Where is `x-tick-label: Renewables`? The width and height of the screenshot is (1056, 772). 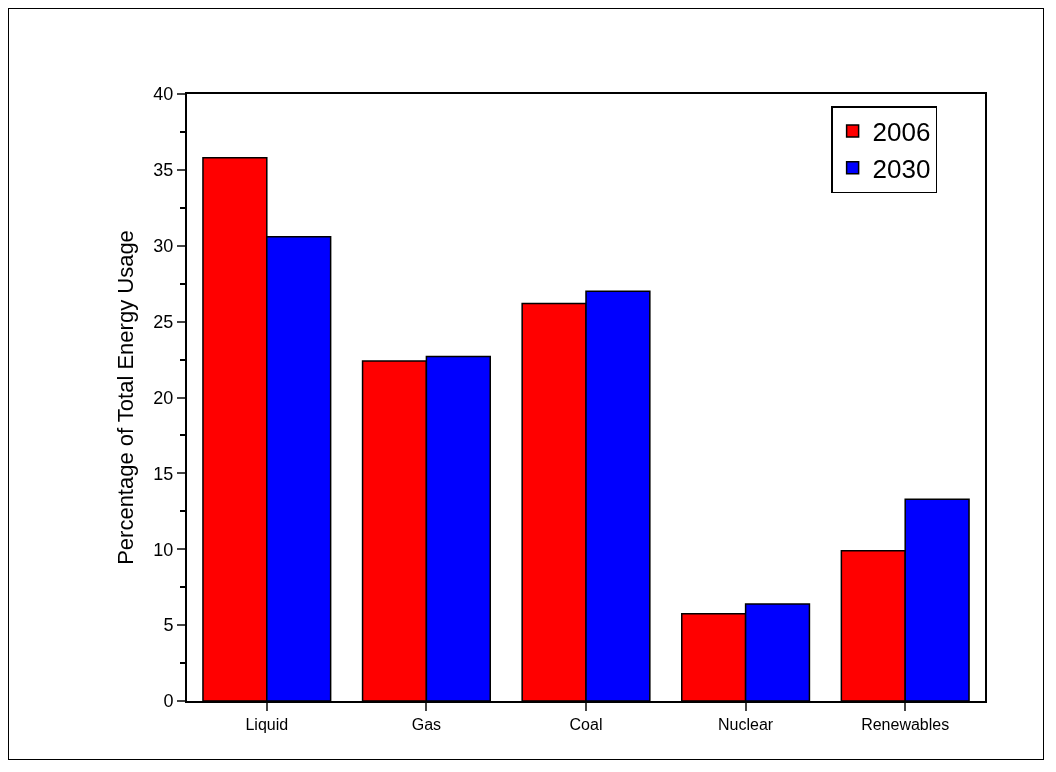
x-tick-label: Renewables is located at coordinates (905, 725).